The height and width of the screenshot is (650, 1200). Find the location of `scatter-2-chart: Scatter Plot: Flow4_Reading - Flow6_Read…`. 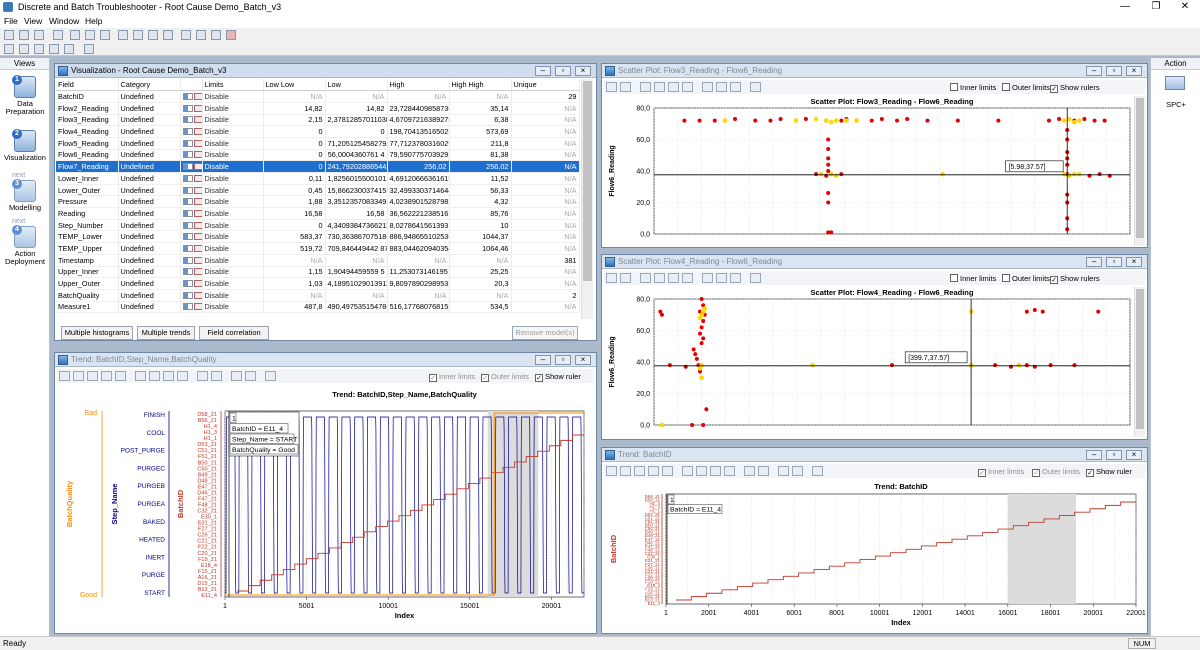

scatter-2-chart: Scatter Plot: Flow4_Reading - Flow6_Read… is located at coordinates (869, 362).